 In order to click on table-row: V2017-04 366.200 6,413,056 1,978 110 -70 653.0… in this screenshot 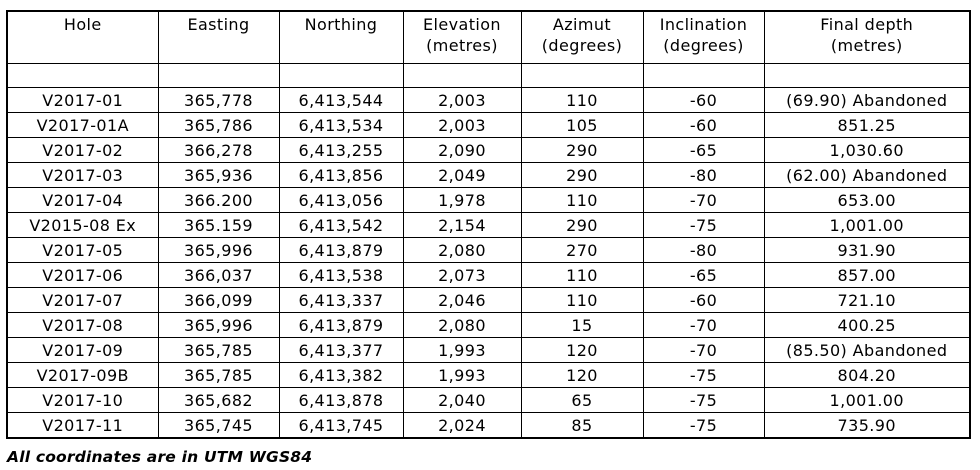, I will do `click(488, 200)`.